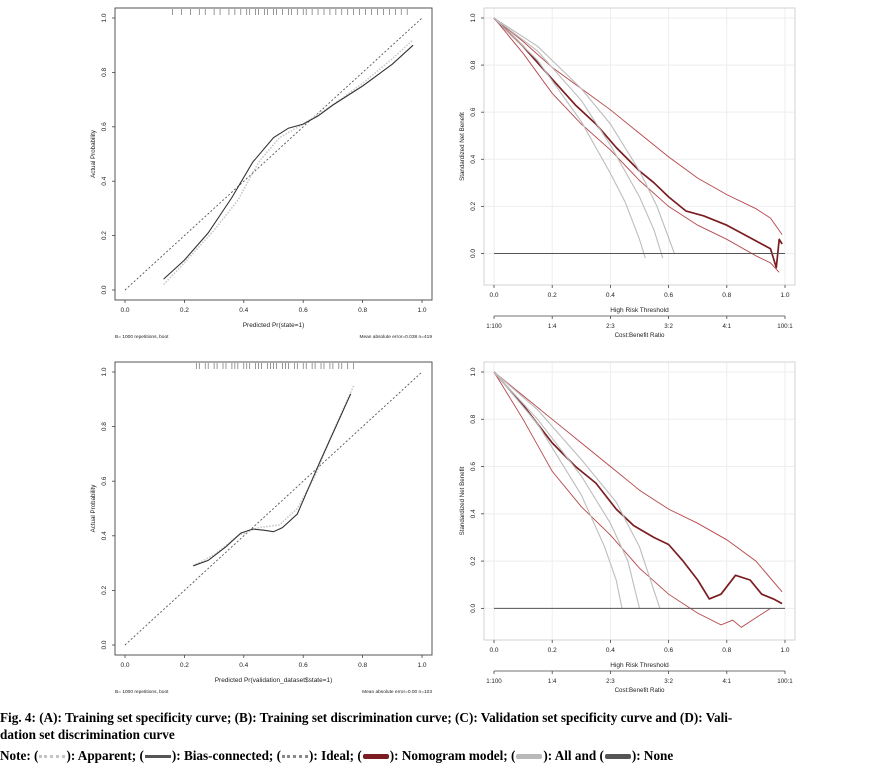  I want to click on bias-connected-swatch, so click(157, 757).